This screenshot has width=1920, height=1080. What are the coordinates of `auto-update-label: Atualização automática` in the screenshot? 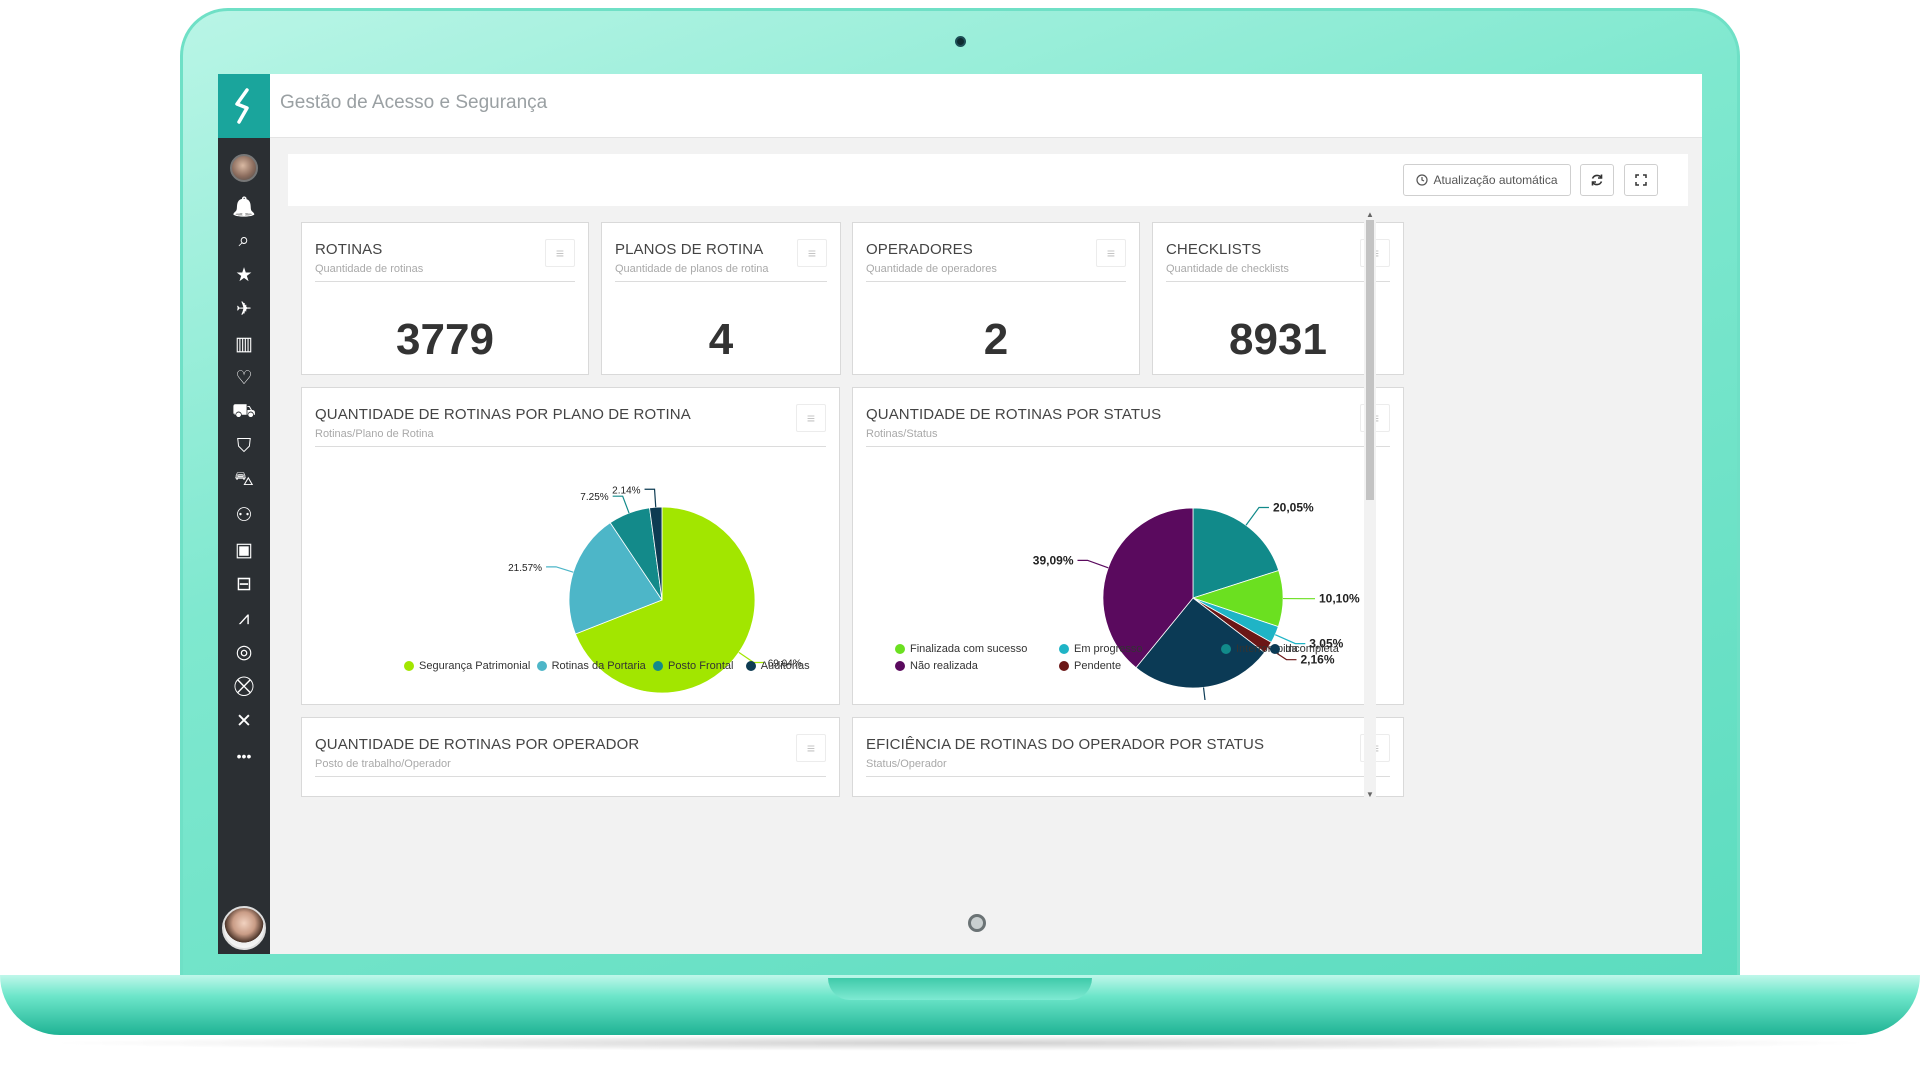 It's located at (1495, 180).